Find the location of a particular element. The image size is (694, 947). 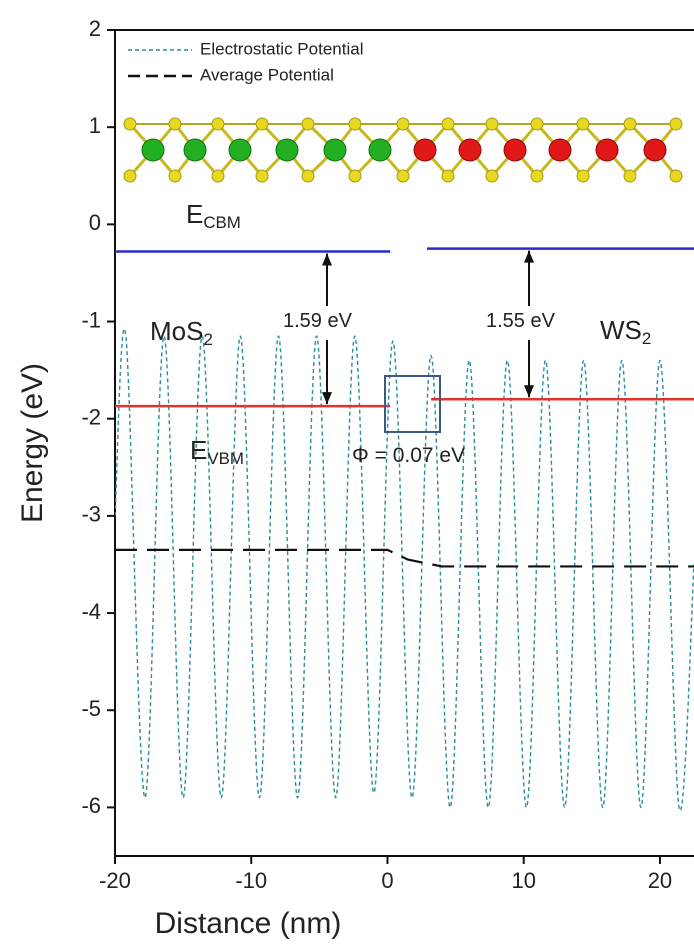

annotation-subscript: CBM is located at coordinates (222, 222).